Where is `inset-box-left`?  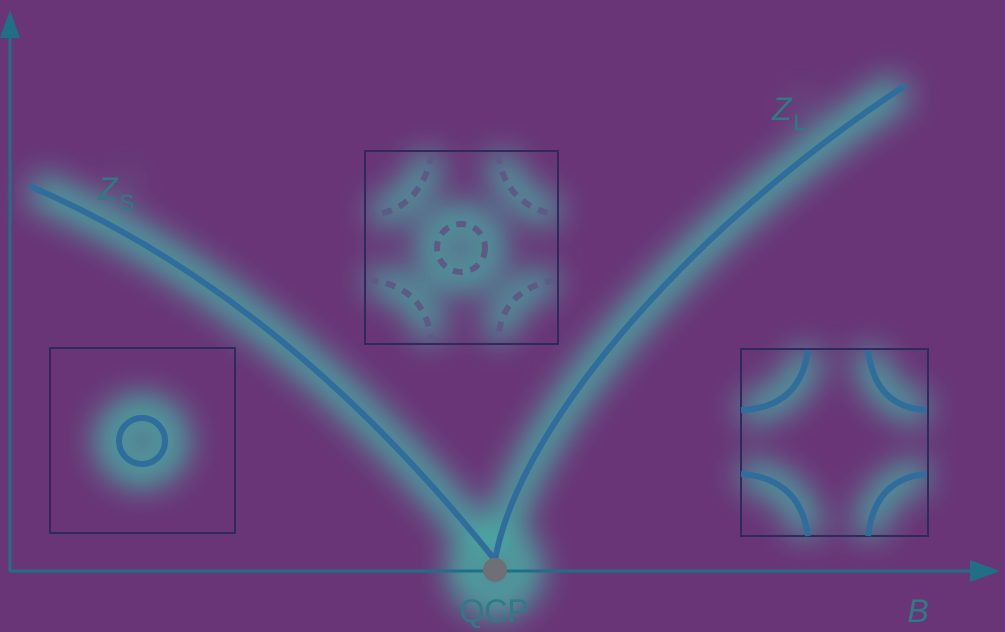 inset-box-left is located at coordinates (142, 440).